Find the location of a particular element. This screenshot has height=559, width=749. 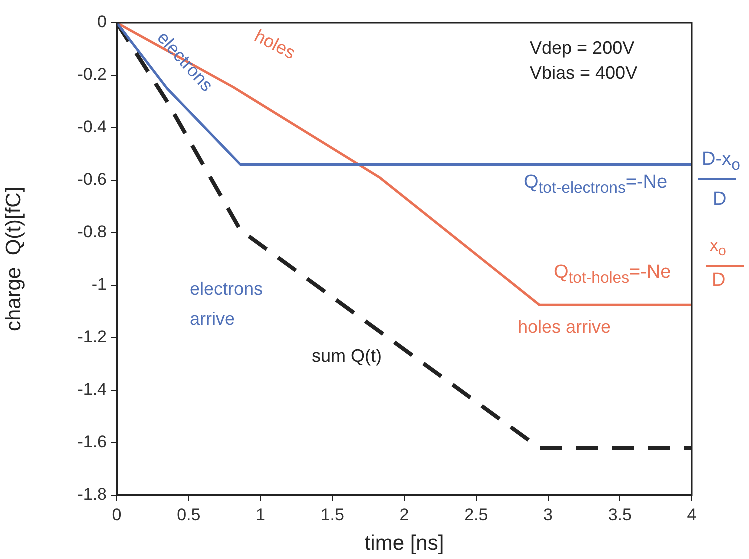

y-tick-label: 0 is located at coordinates (102, 22).